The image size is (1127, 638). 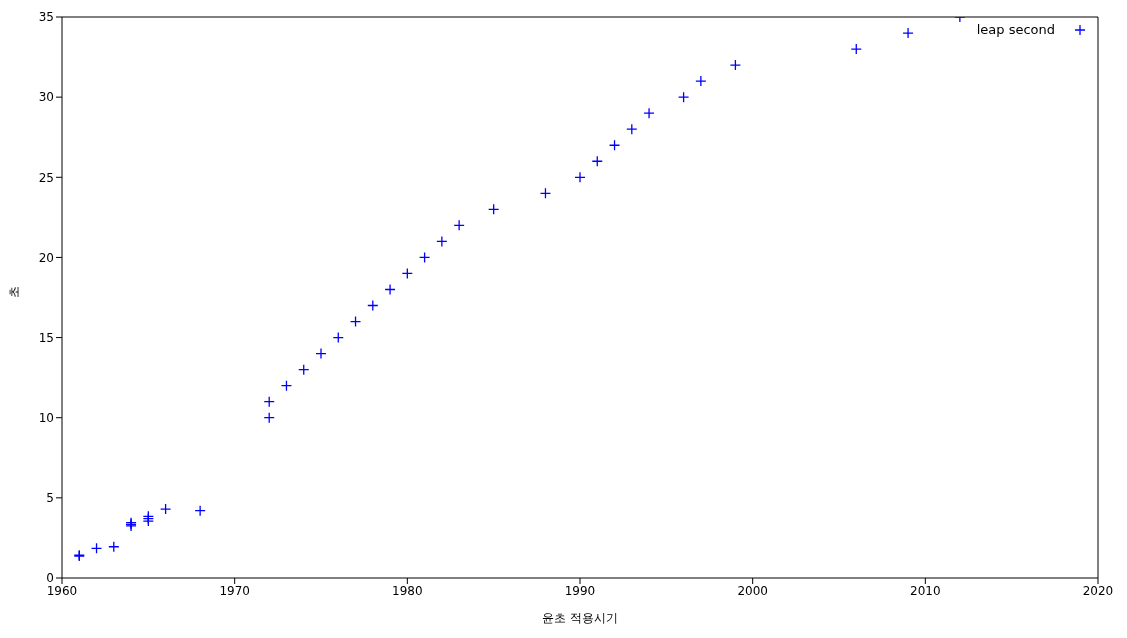 I want to click on x-tick-label: 1990, so click(x=580, y=590).